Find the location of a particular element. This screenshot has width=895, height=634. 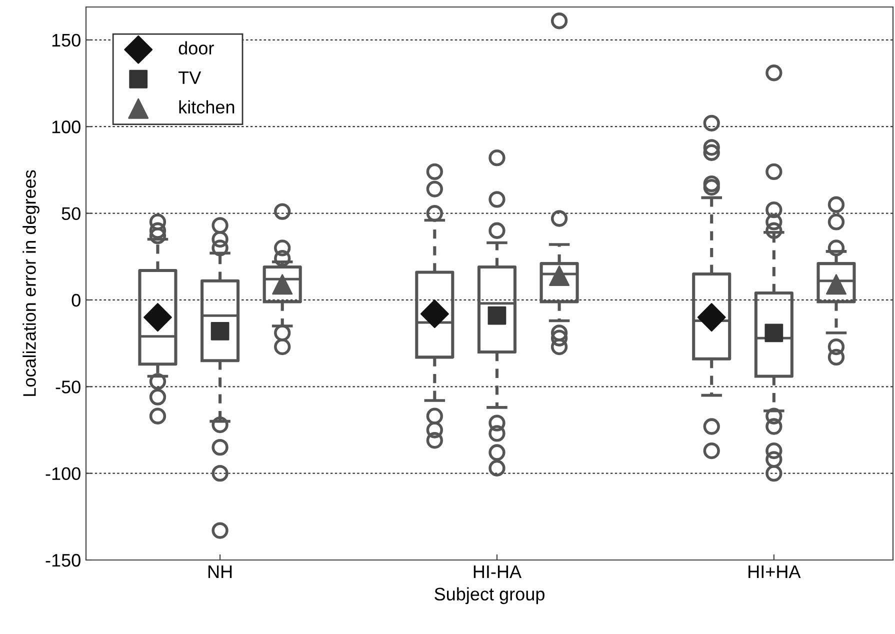

legend-label: kitchen is located at coordinates (206, 107).